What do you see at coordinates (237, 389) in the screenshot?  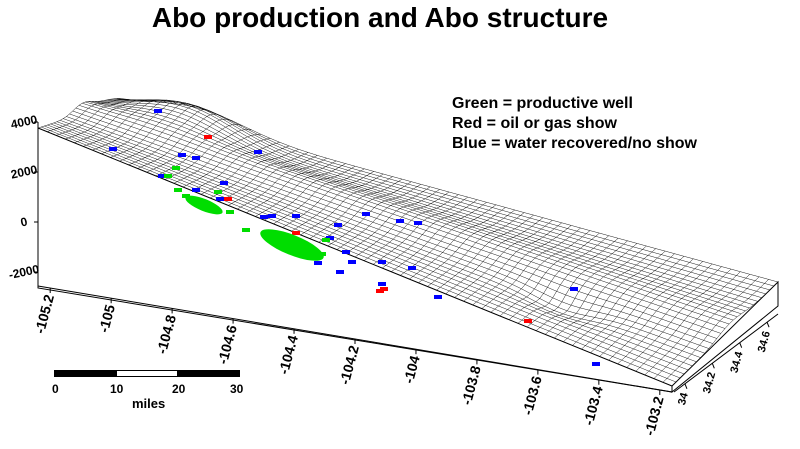 I see `scale-tick-label: 30` at bounding box center [237, 389].